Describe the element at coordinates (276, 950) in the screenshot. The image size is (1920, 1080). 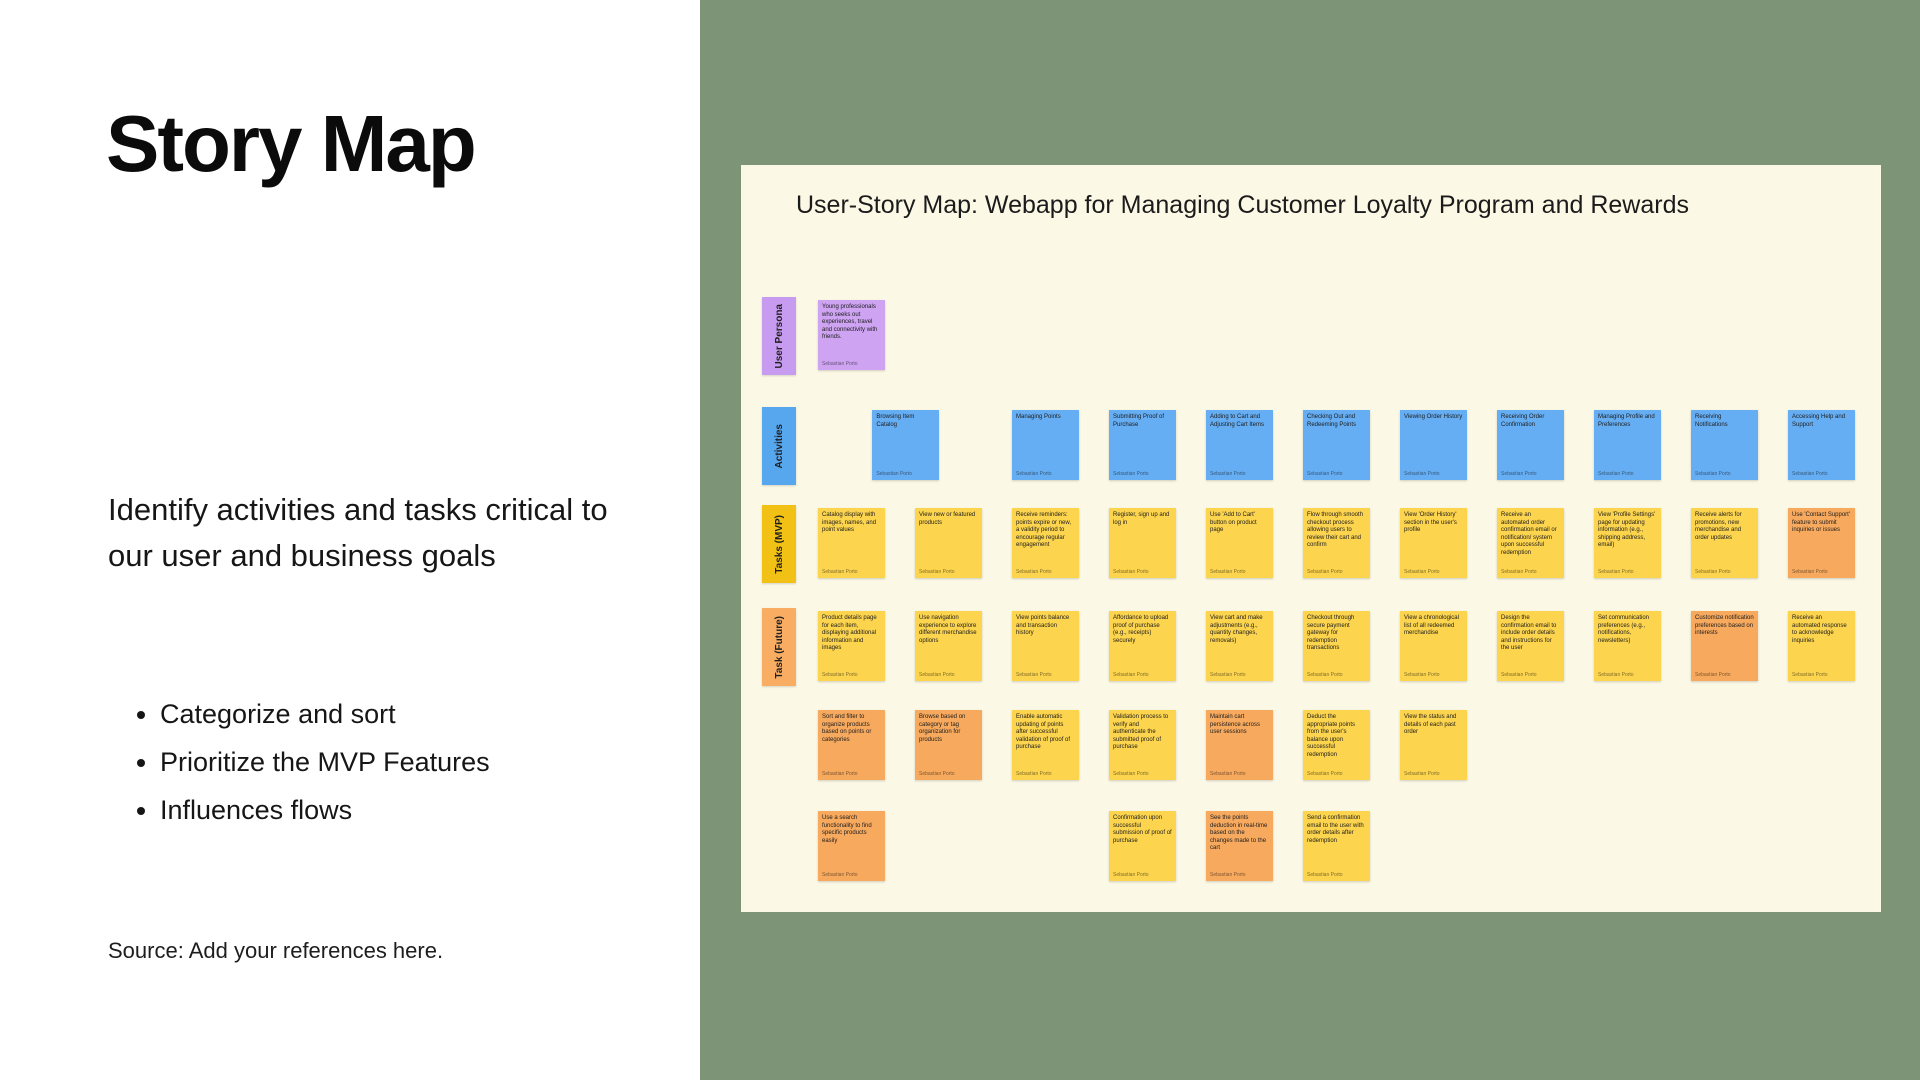
I see `source-note: Source: Add your references here.` at that location.